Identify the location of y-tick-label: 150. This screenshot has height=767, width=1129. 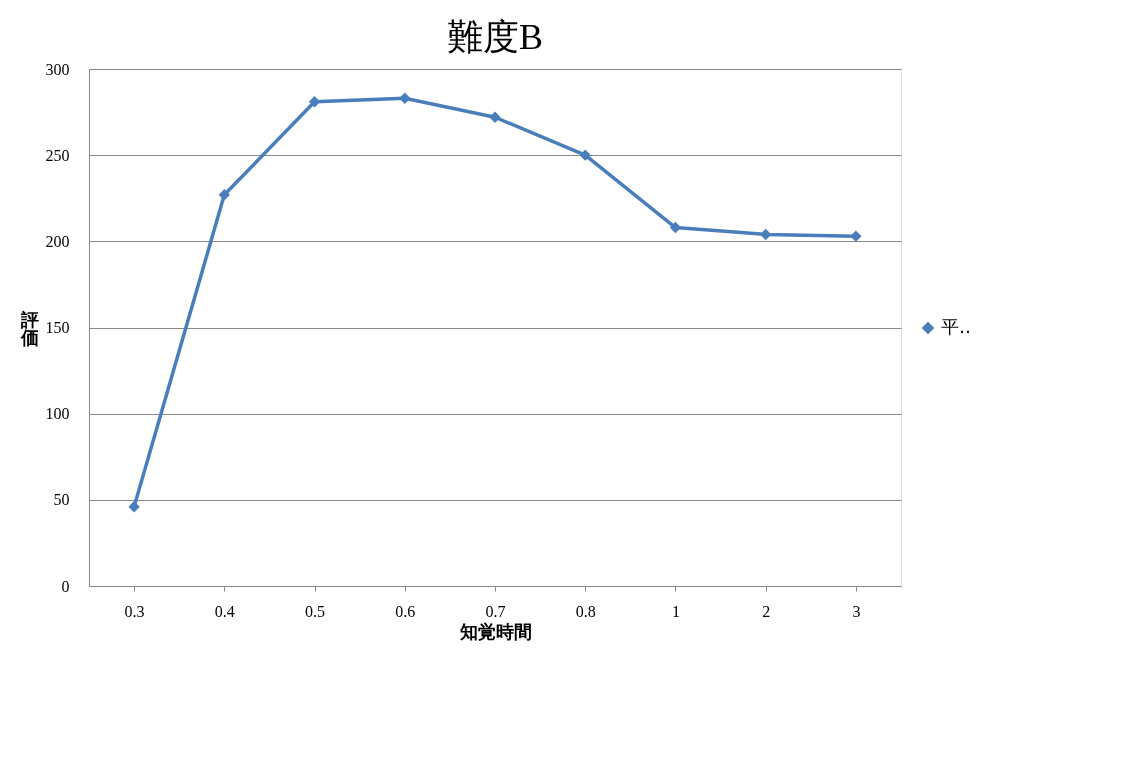
(57, 327).